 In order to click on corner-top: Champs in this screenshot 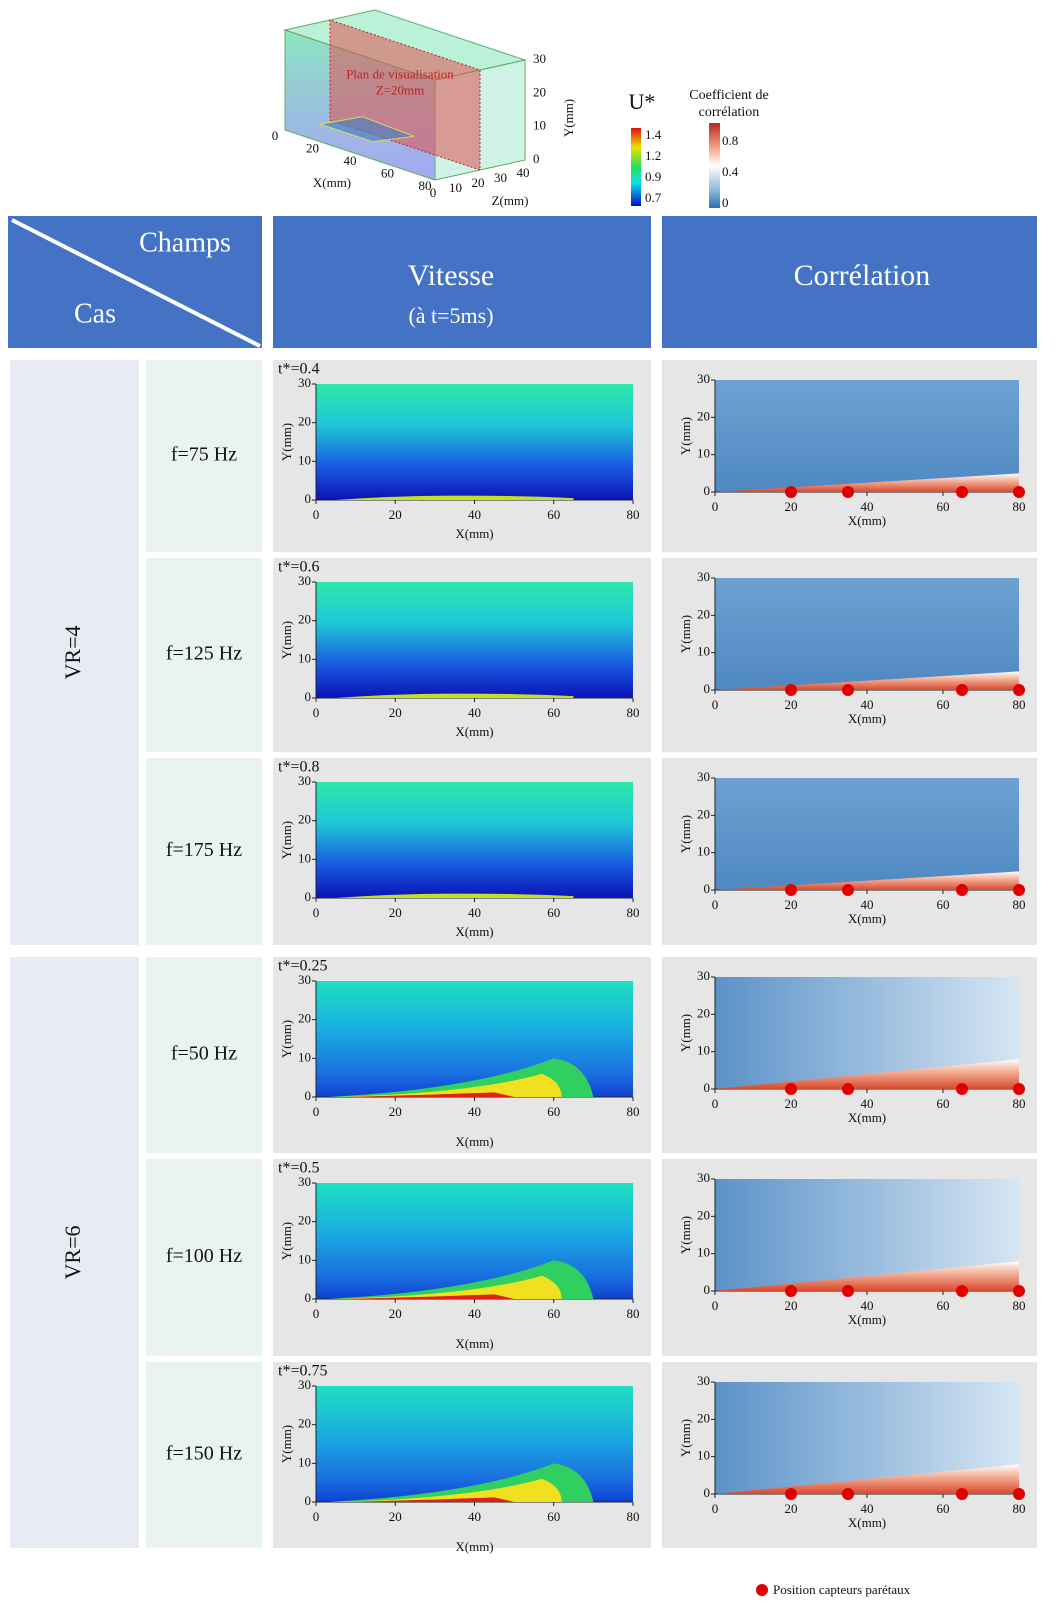, I will do `click(185, 242)`.